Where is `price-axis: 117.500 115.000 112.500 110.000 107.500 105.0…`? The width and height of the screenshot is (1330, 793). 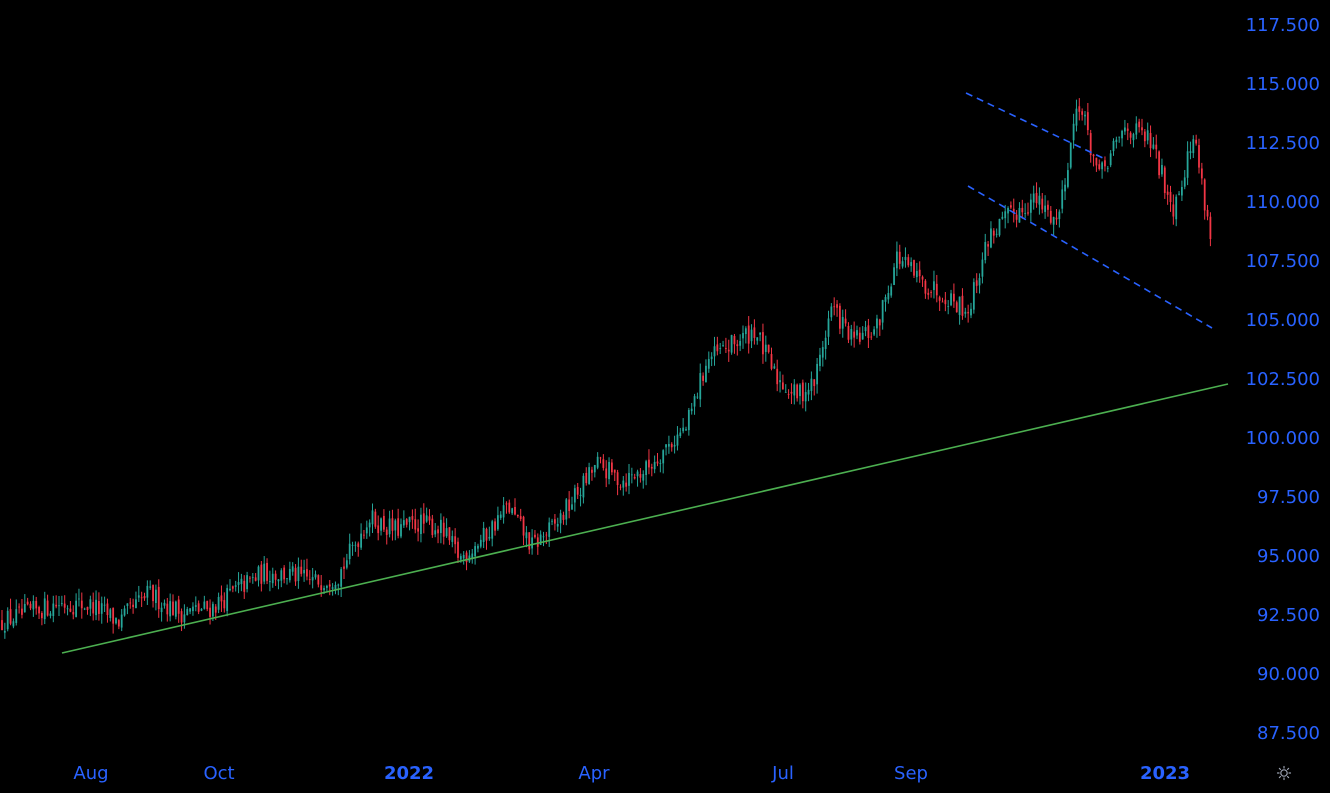 price-axis: 117.500 115.000 112.500 110.000 107.500 105.0… is located at coordinates (1283, 379).